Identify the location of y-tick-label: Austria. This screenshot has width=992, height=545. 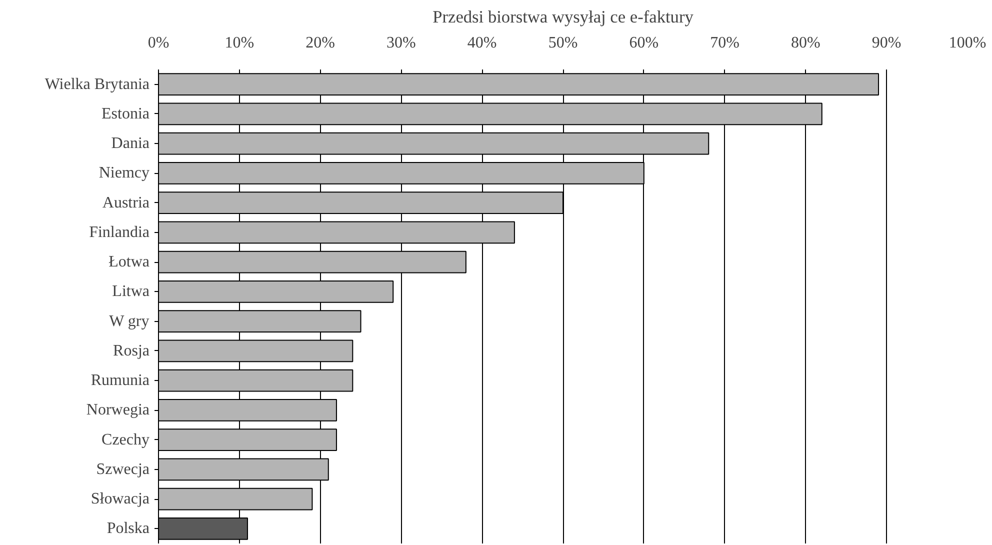
(126, 203).